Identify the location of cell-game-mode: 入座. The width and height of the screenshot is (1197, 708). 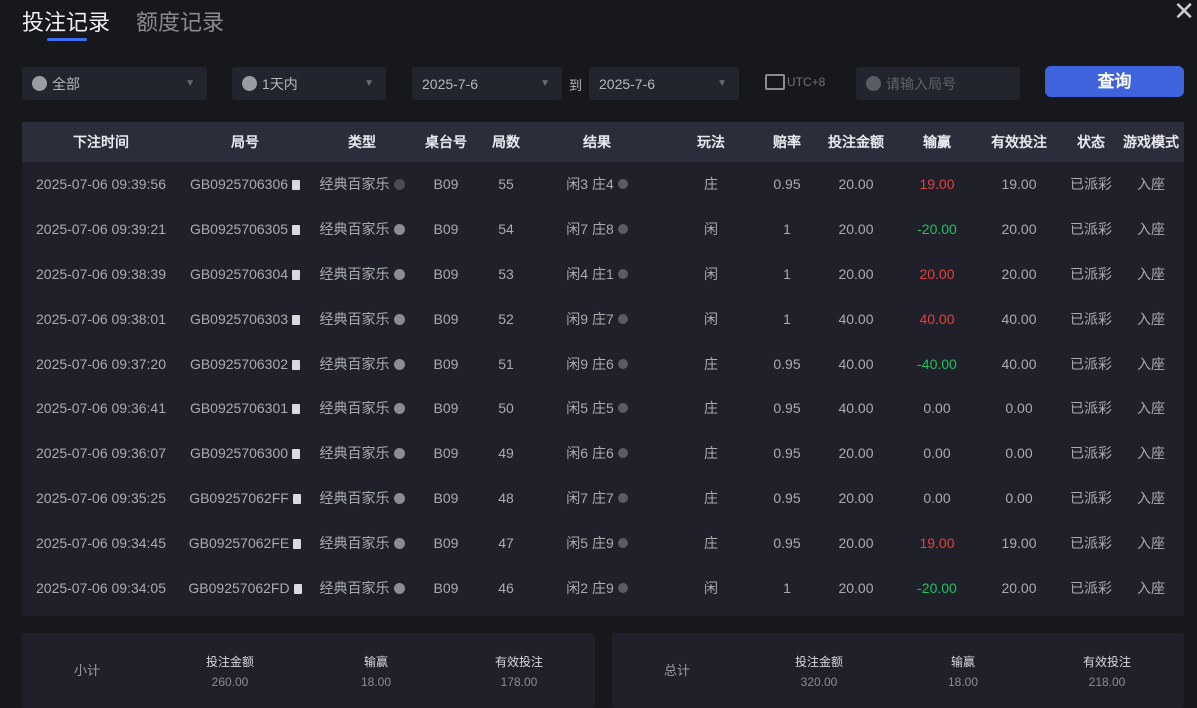
(1151, 184).